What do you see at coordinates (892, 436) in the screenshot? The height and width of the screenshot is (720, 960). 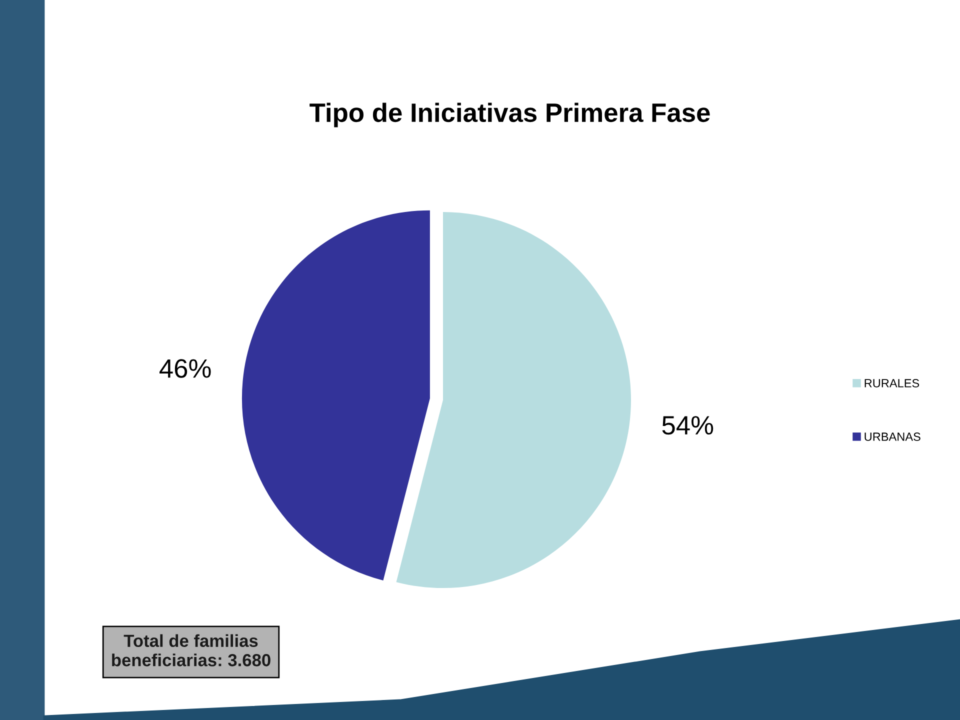 I see `legend-label: URBANAS` at bounding box center [892, 436].